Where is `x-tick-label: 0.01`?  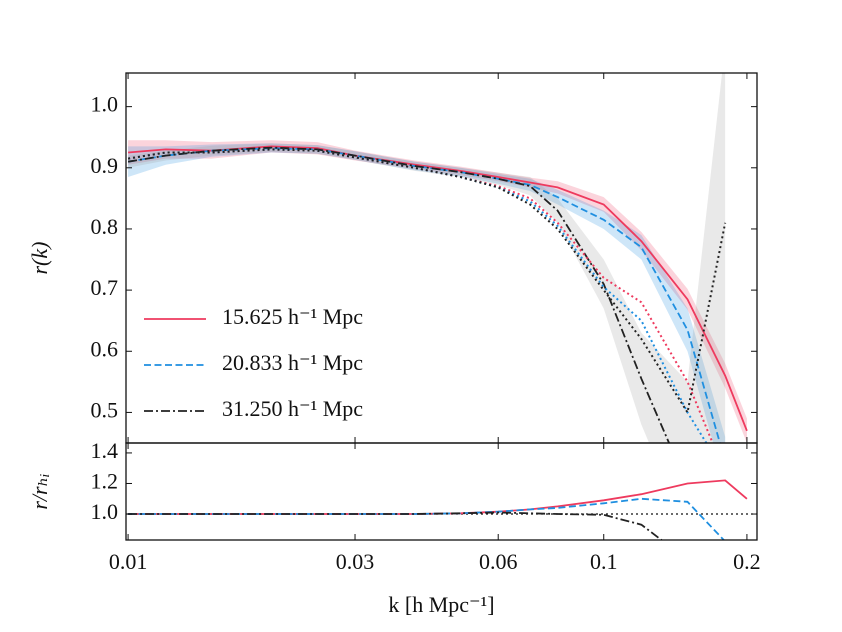 x-tick-label: 0.01 is located at coordinates (128, 561).